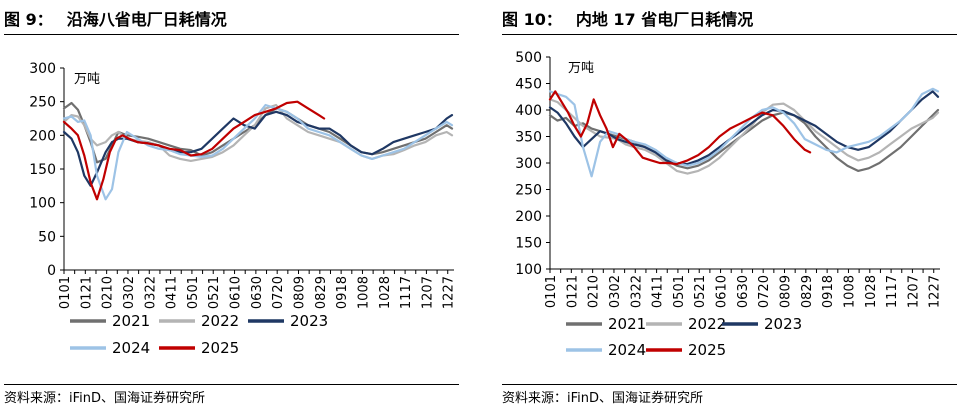 This screenshot has height=416, width=962. I want to click on coastal-x-tick-label: 0101, so click(65, 292).